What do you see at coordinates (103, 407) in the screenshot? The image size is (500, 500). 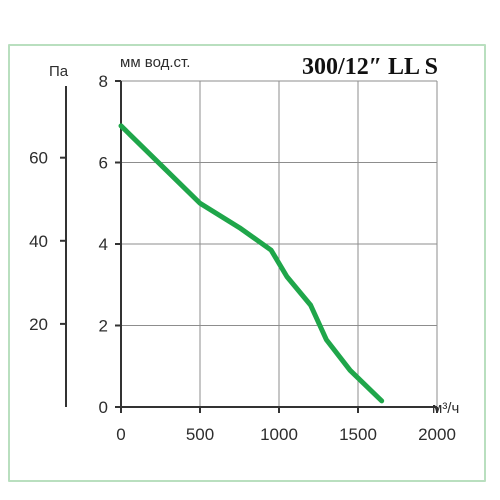 I see `primary-y-tick-label: 0` at bounding box center [103, 407].